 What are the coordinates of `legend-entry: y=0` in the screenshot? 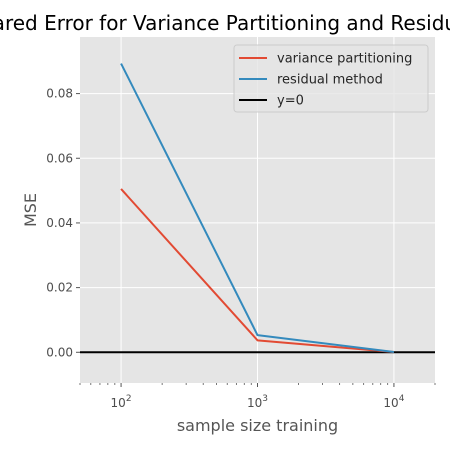 It's located at (290, 101).